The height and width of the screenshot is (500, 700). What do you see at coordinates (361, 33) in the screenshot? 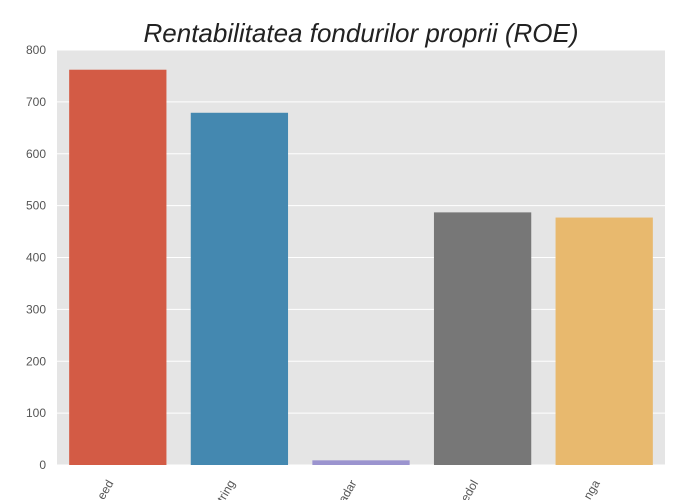
I see `chart-title: Rentabilitatea fondurilor proprii (ROE)` at bounding box center [361, 33].